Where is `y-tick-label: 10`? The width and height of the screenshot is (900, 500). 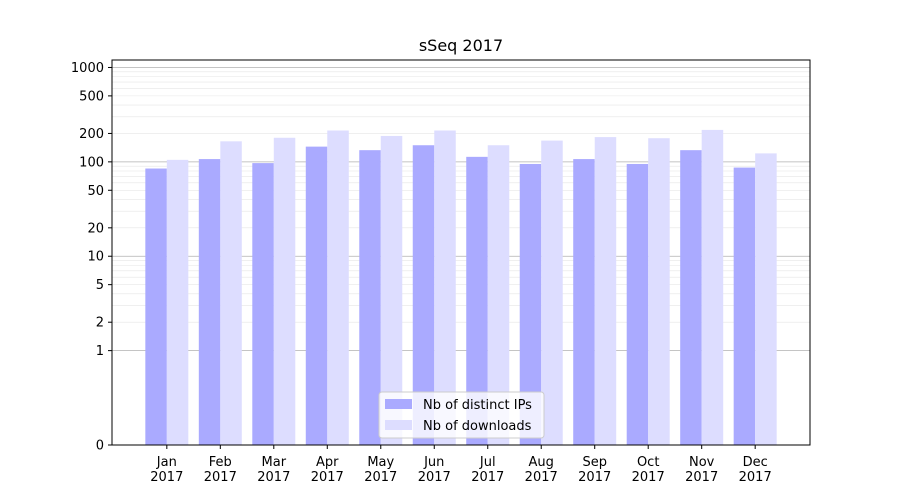 y-tick-label: 10 is located at coordinates (95, 257).